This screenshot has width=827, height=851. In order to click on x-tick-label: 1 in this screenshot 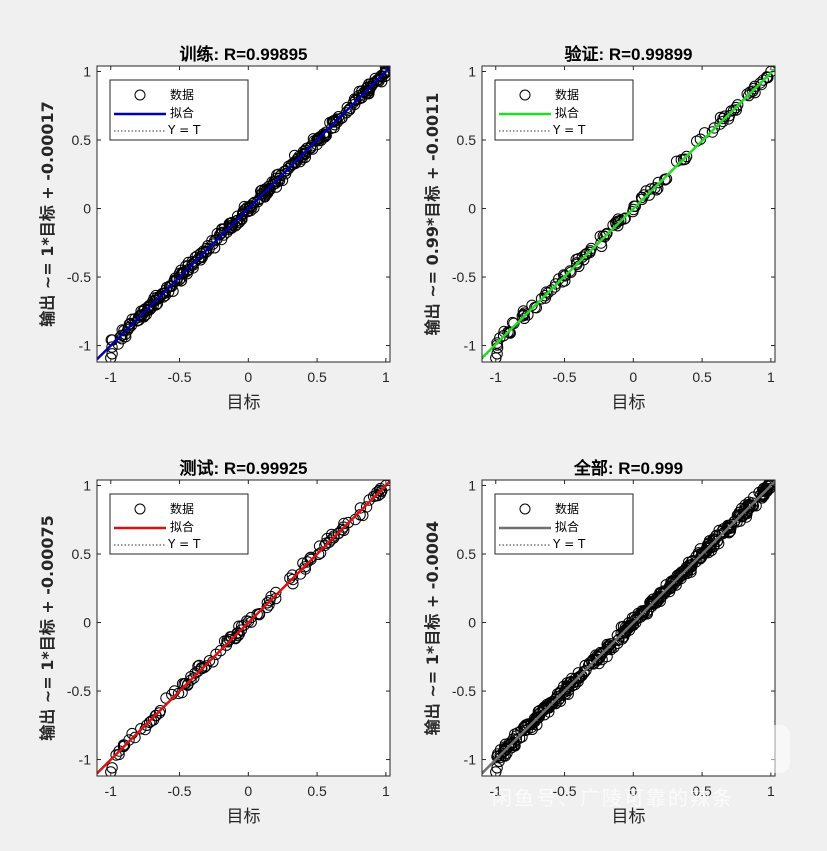, I will do `click(386, 791)`.